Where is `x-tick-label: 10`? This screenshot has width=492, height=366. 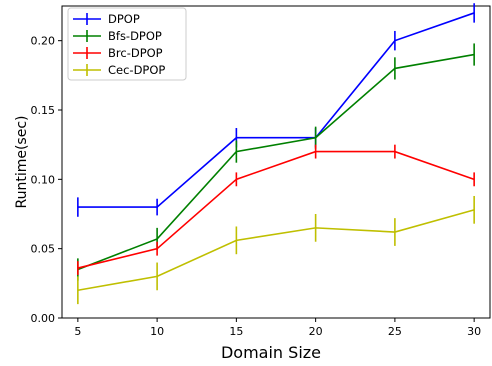
x-tick-label: 10 is located at coordinates (157, 331).